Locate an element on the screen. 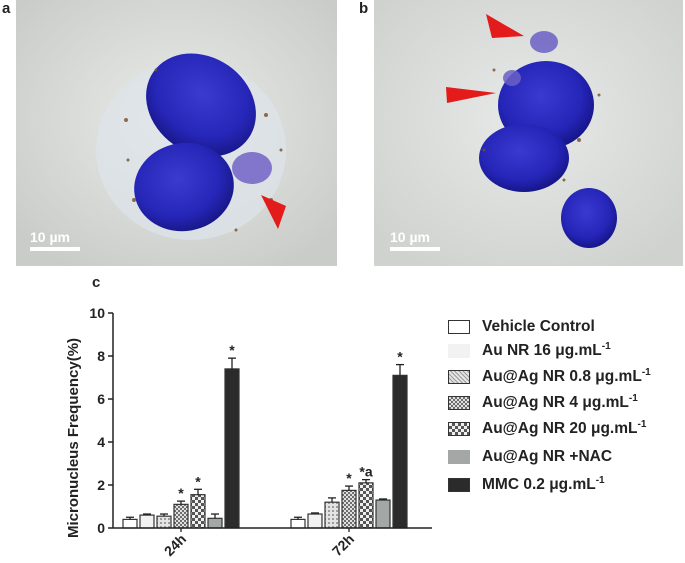 The image size is (685, 563). y-axis-title: Micronucleus Frequency(%) is located at coordinates (73, 438).